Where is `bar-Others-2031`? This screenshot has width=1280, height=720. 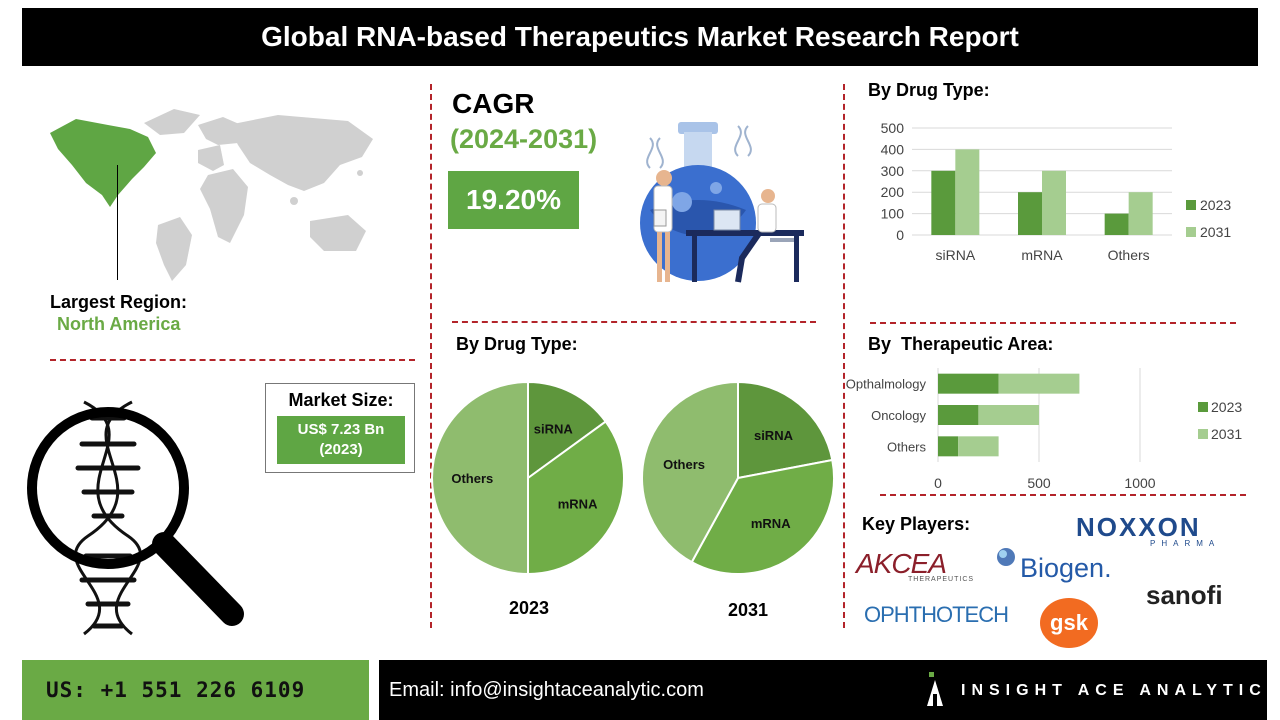
bar-Others-2031 is located at coordinates (1140, 213).